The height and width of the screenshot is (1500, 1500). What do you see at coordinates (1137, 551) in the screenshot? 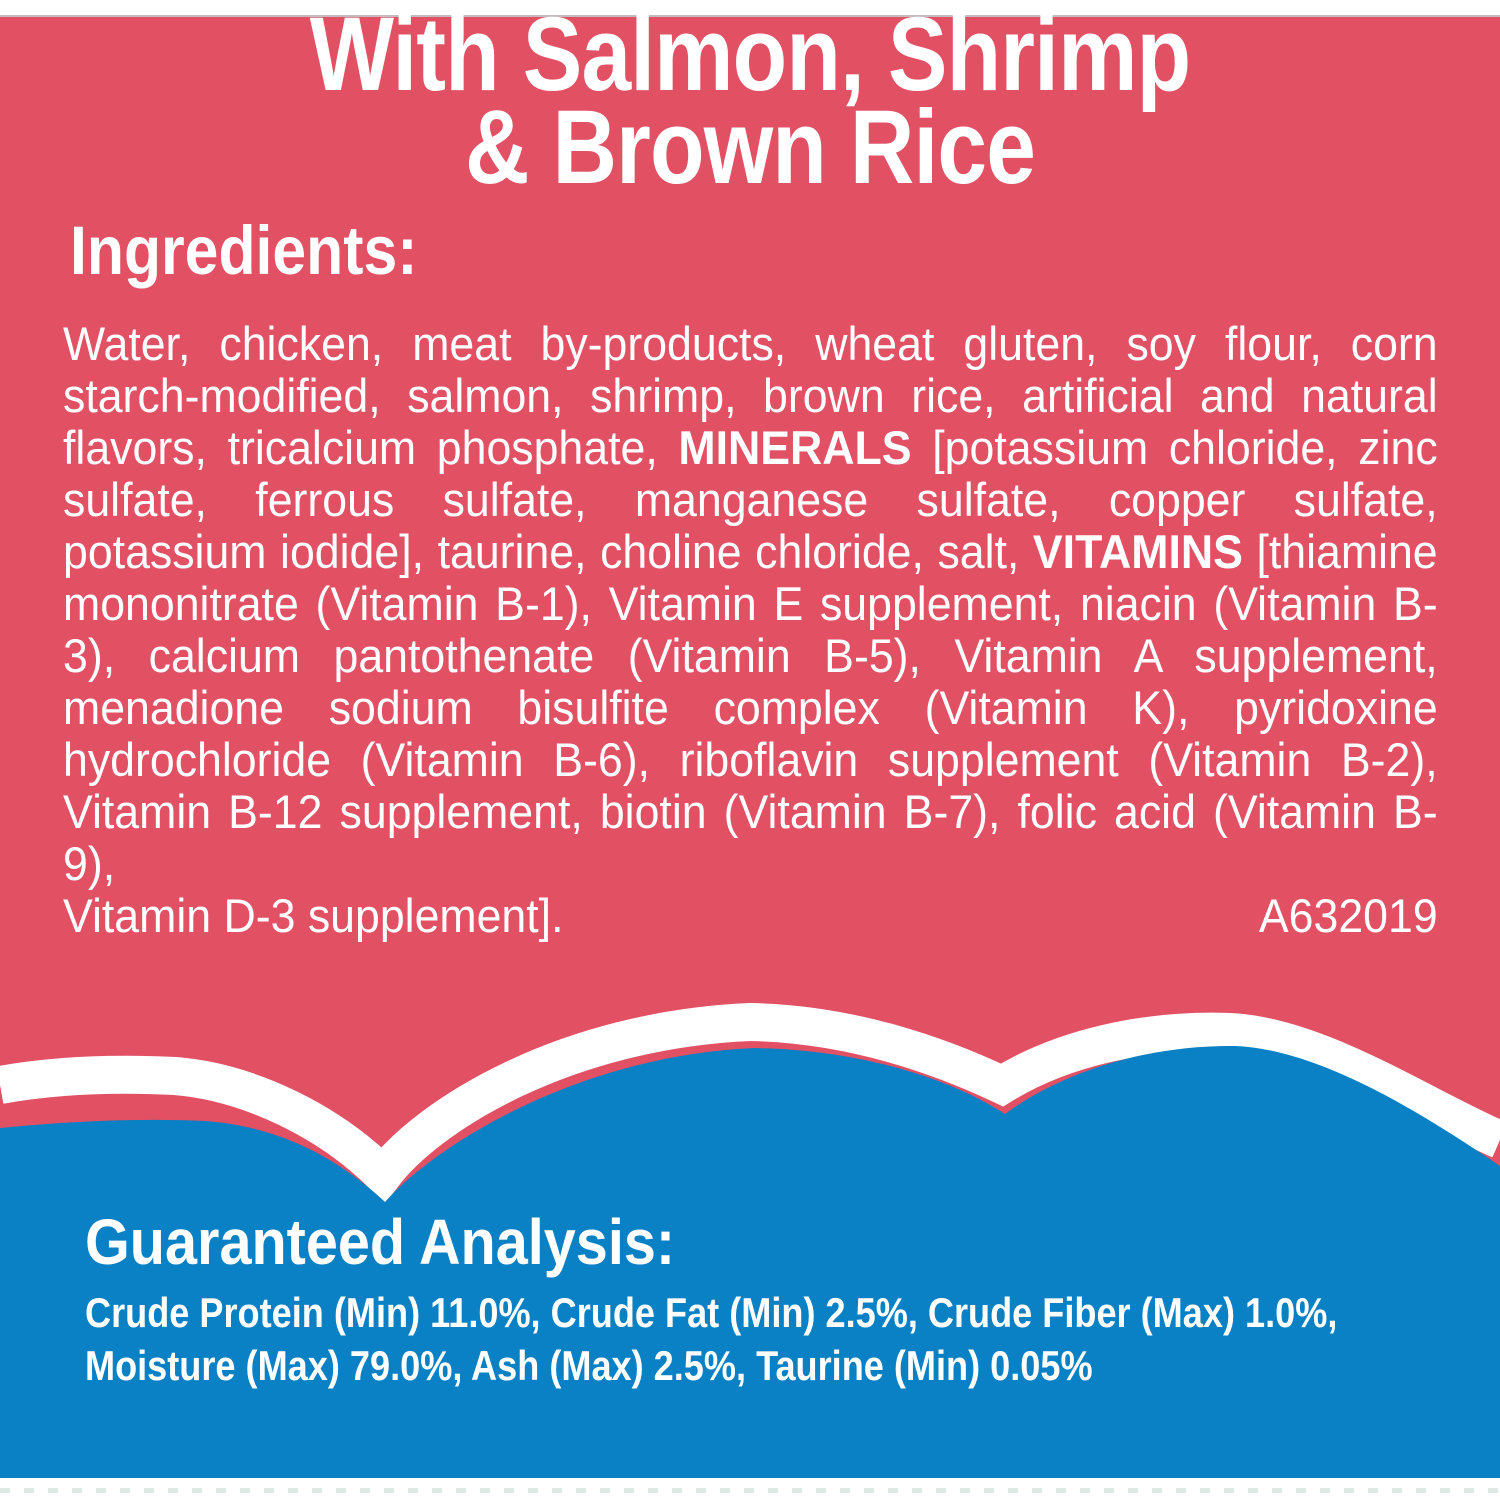
I see `vitamins-label: VITAMINS` at bounding box center [1137, 551].